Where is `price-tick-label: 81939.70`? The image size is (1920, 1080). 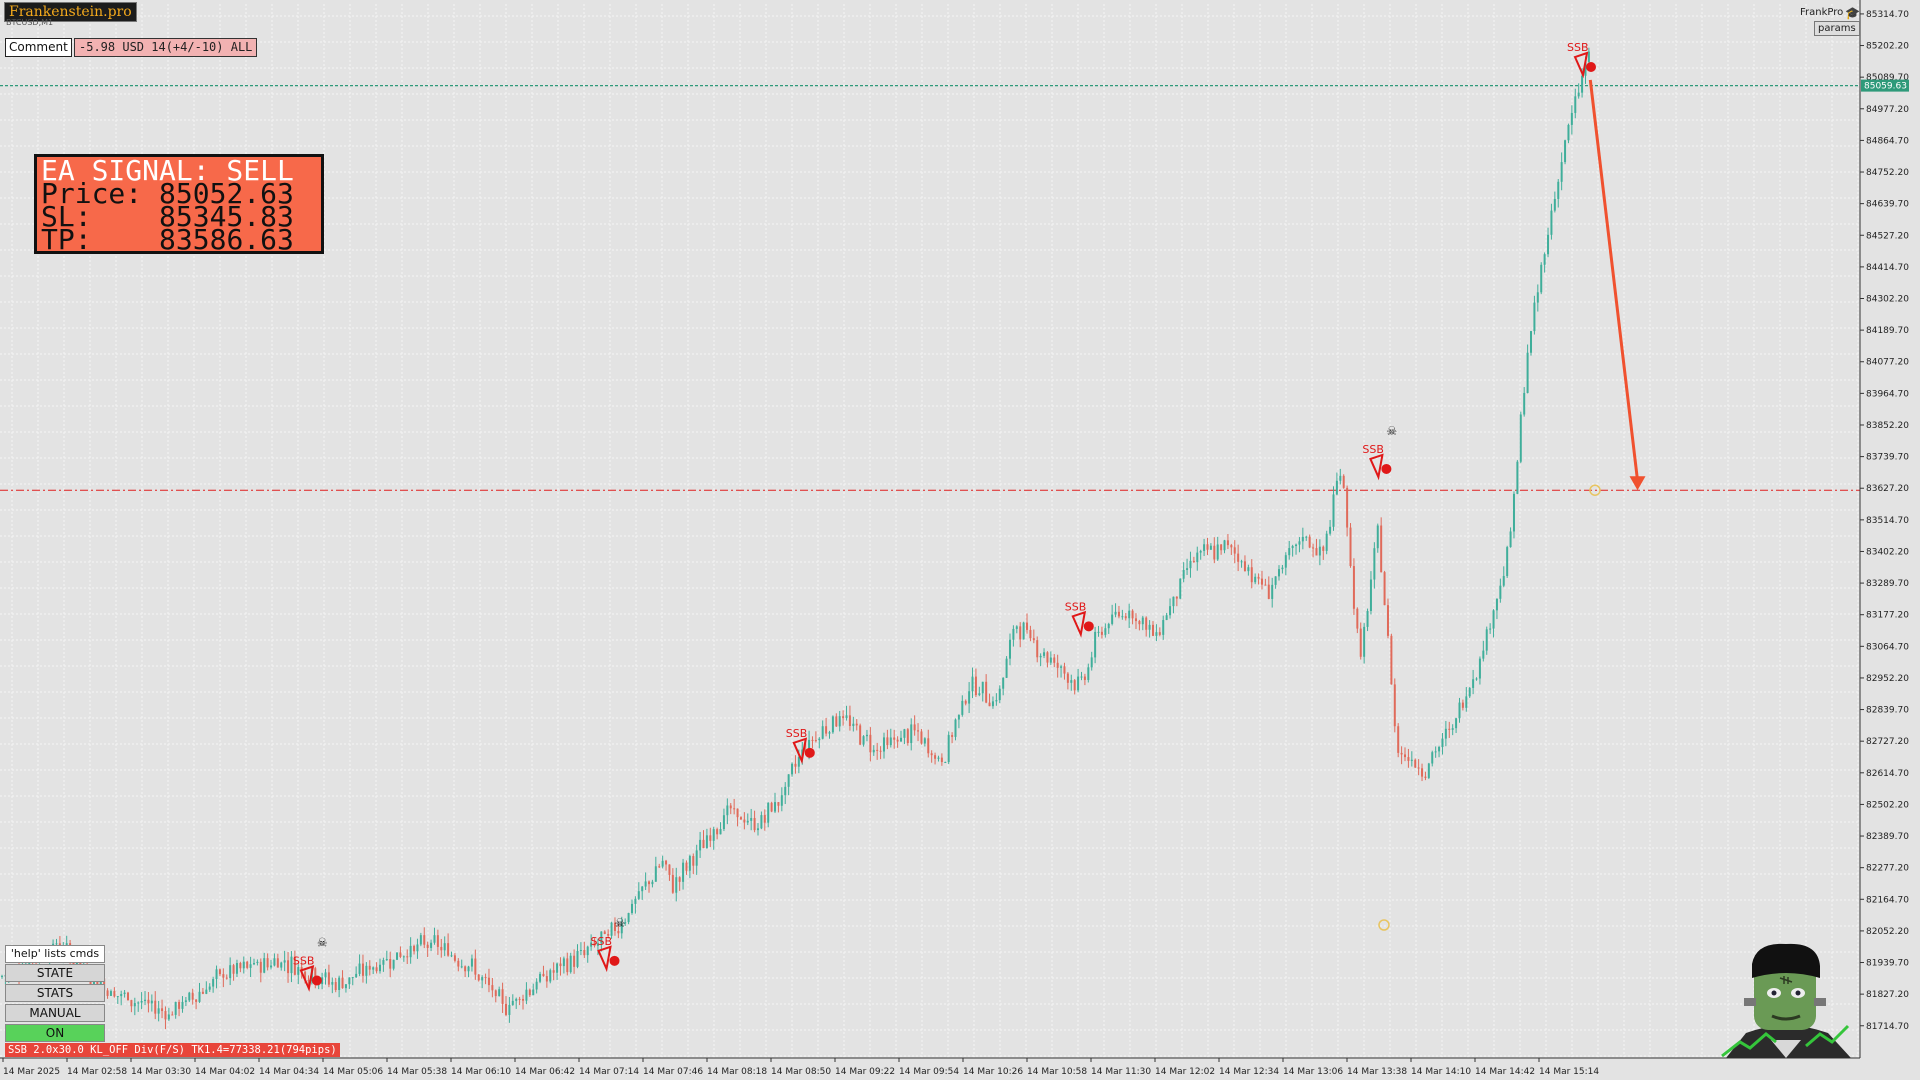
price-tick-label: 81939.70 is located at coordinates (1887, 964).